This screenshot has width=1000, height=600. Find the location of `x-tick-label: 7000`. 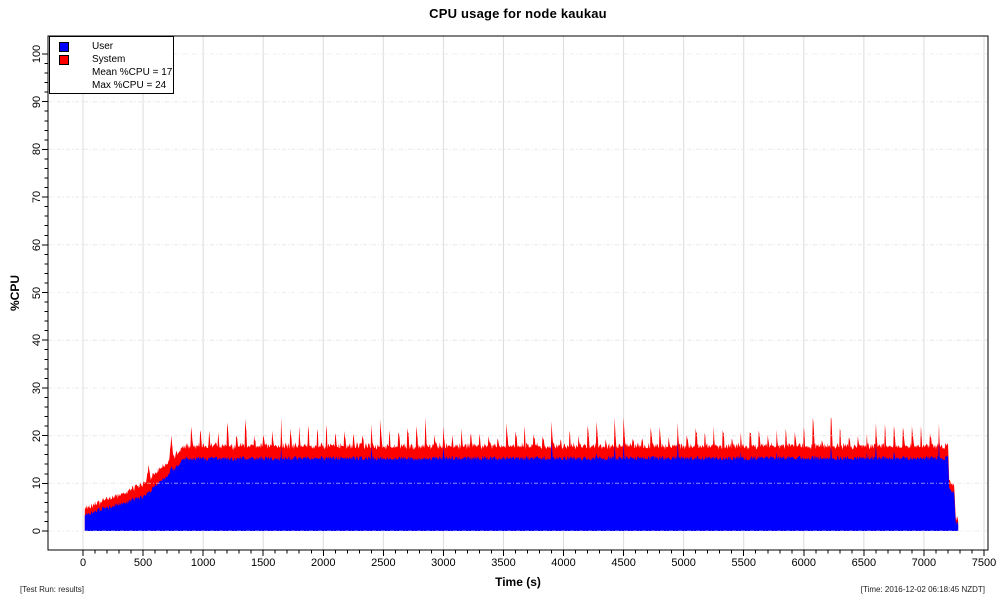

x-tick-label: 7000 is located at coordinates (924, 563).